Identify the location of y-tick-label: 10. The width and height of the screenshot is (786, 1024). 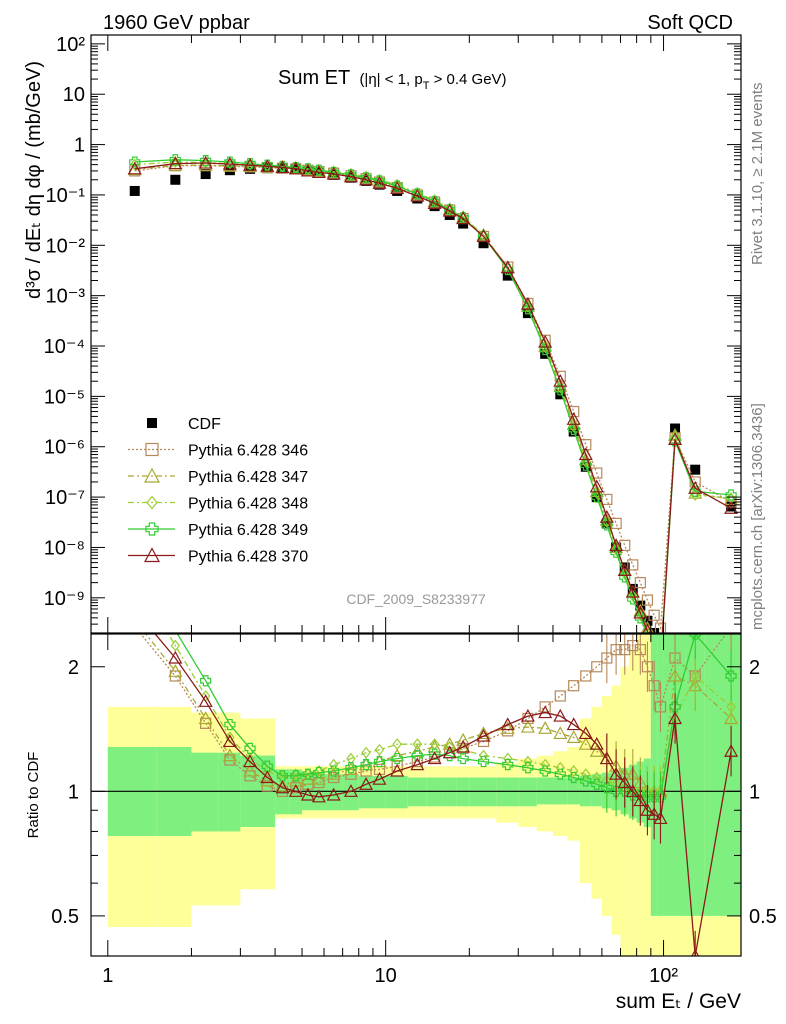
(74, 95).